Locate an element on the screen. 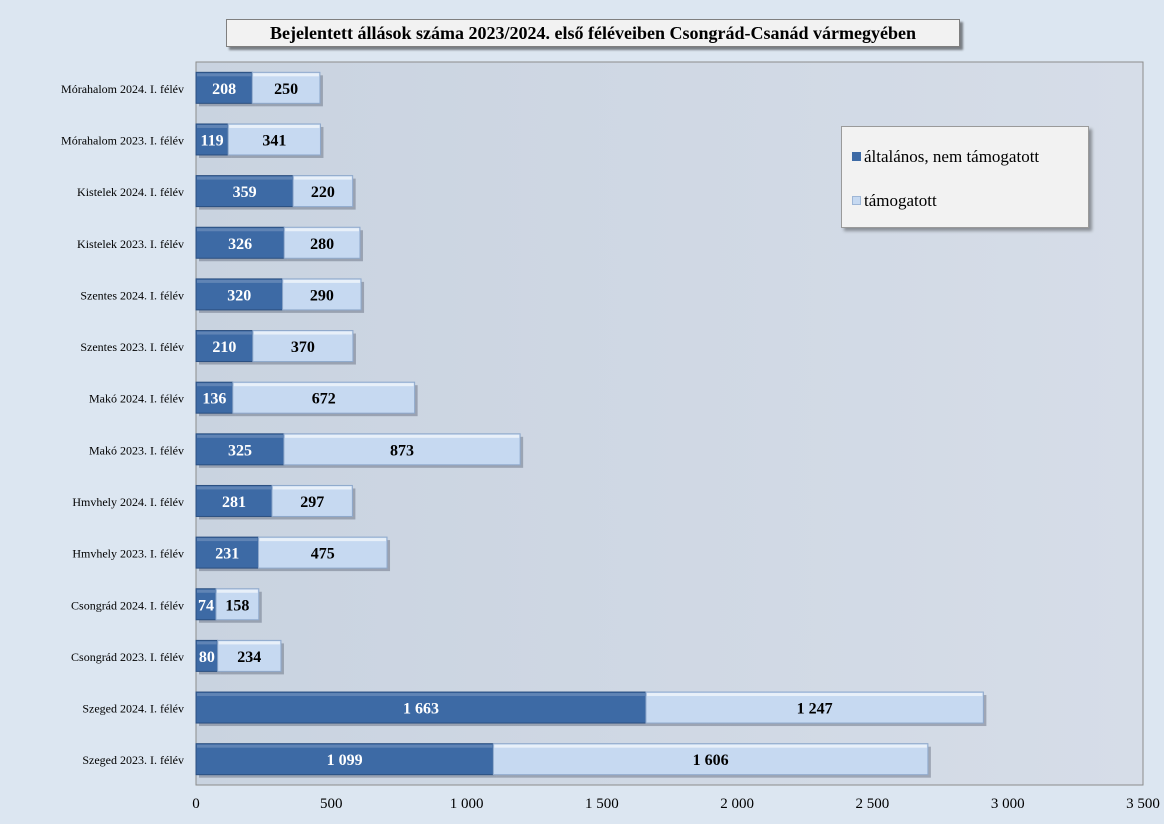 The height and width of the screenshot is (824, 1164). y-category-label: Szentes 2024. I. félév is located at coordinates (132, 295).